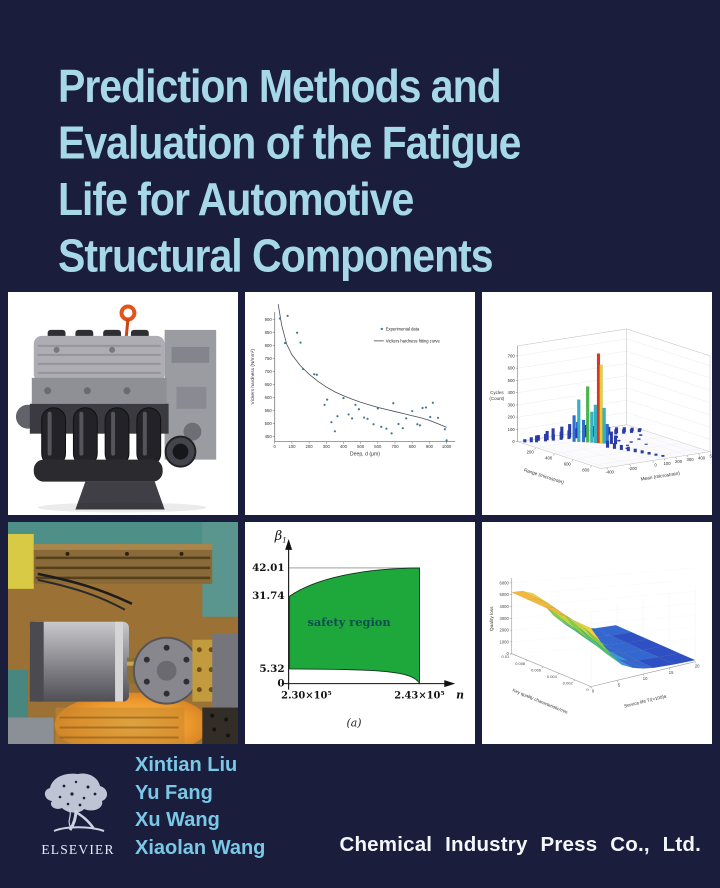  What do you see at coordinates (268, 596) in the screenshot?
I see `y-tick-label: 31.74` at bounding box center [268, 596].